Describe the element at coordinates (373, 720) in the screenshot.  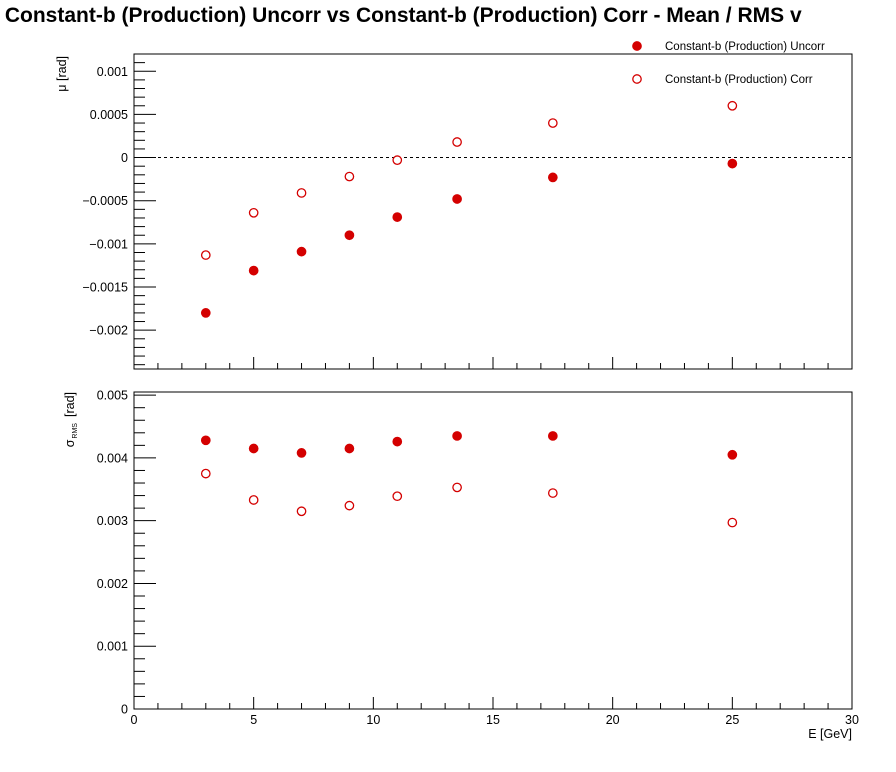
I see `x-tick-label: 10` at that location.